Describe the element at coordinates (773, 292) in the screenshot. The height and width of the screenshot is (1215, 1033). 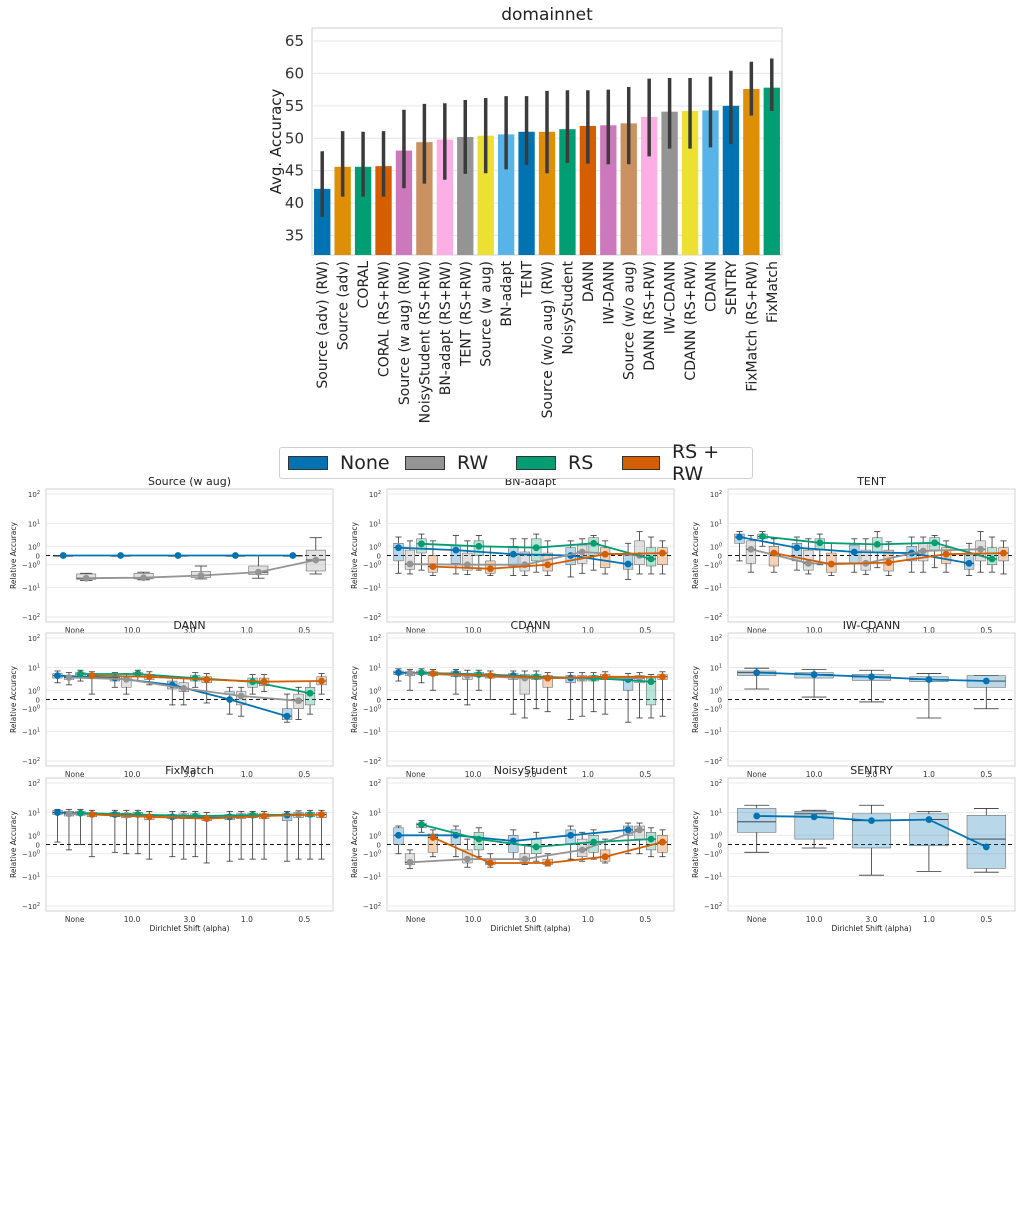
I see `x-tick-label: FixMatch` at that location.